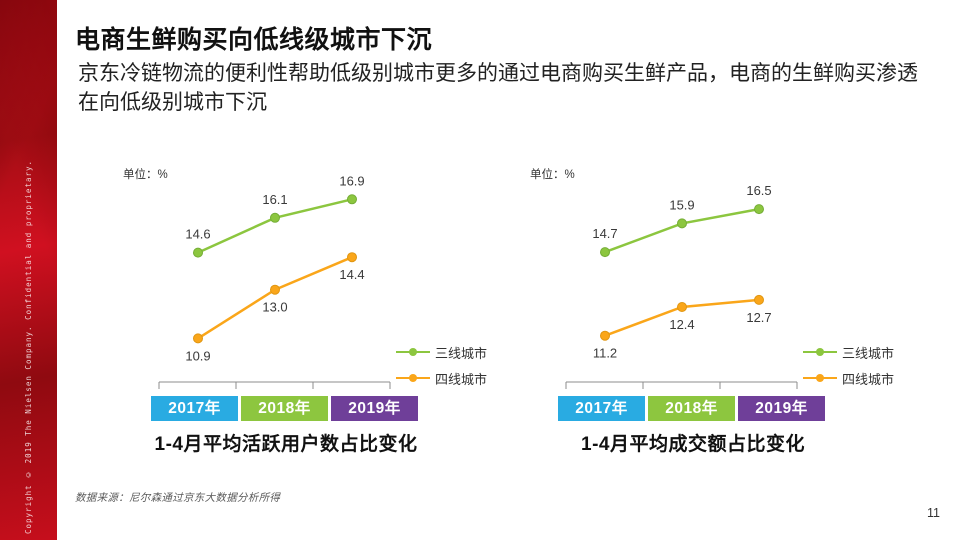 The image size is (960, 540). I want to click on svg-text: 11.2, so click(605, 353).